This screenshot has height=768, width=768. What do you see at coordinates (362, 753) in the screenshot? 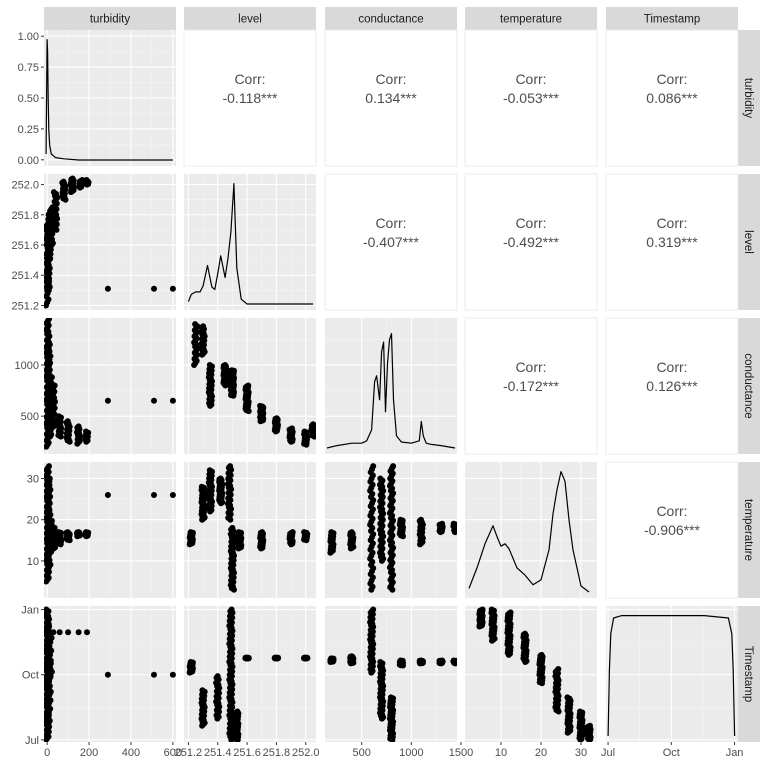
I see `x-tick-label: 500` at bounding box center [362, 753].